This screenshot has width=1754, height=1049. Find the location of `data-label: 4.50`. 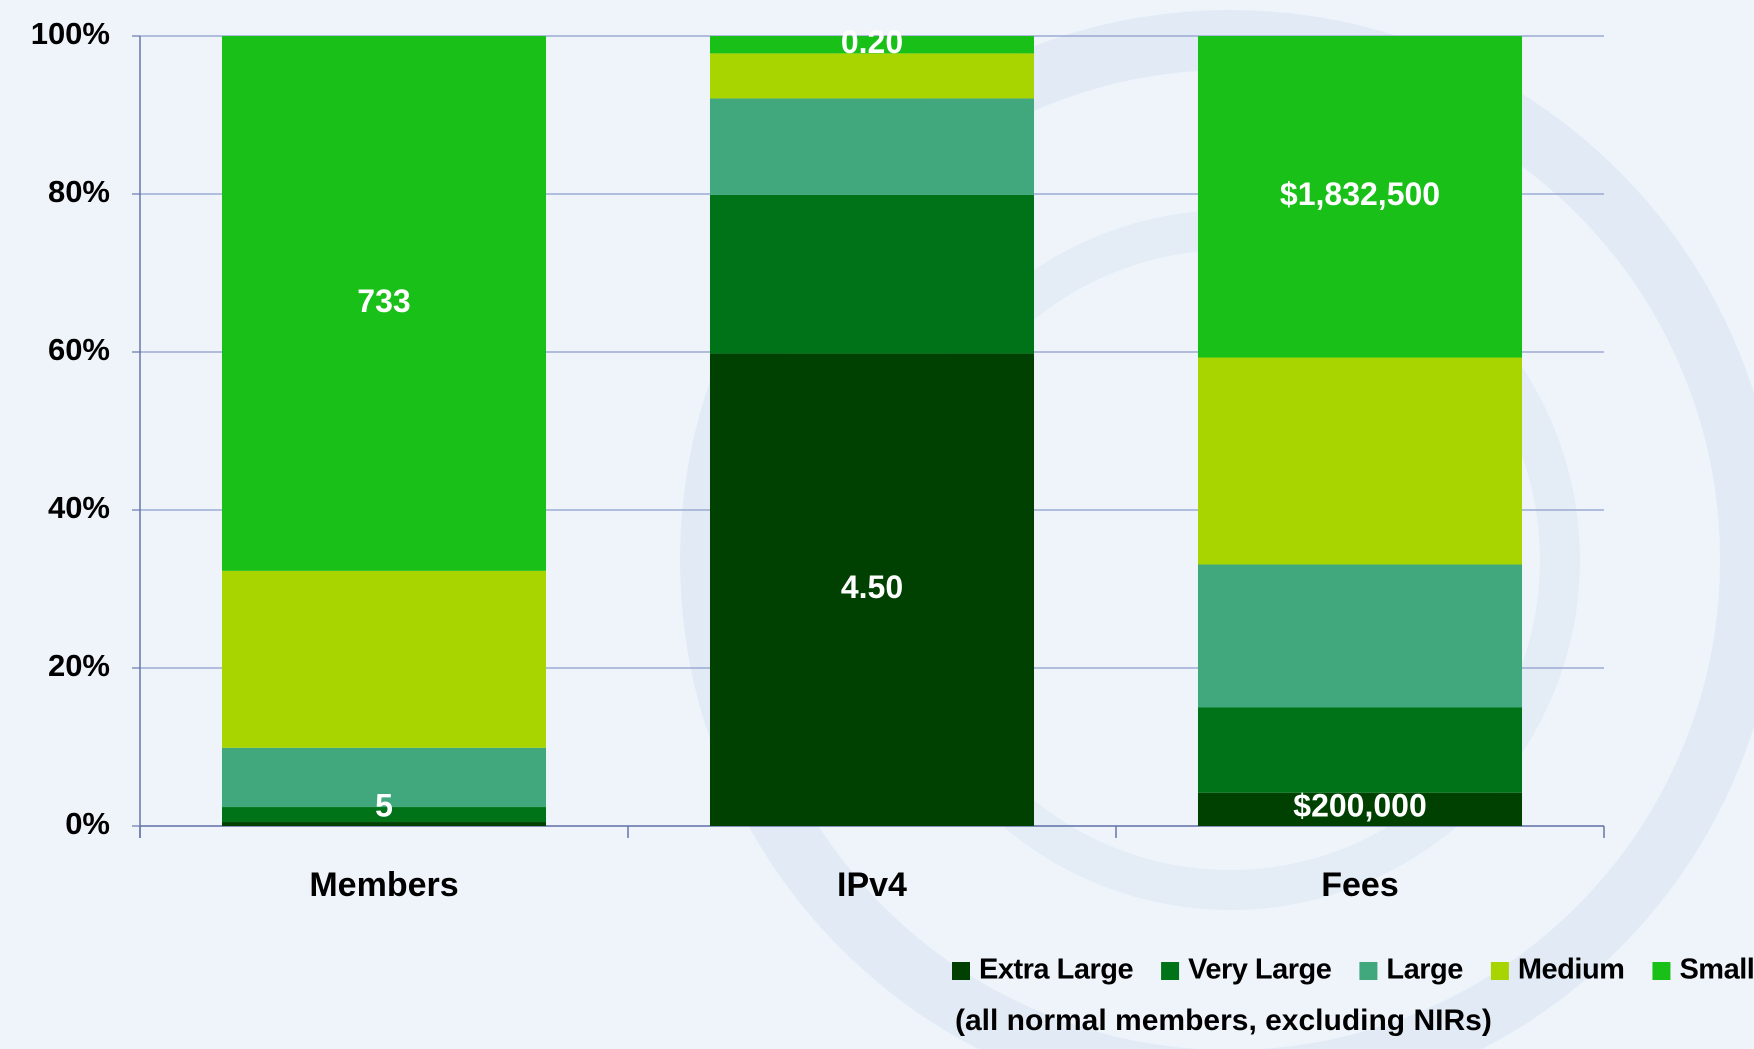

data-label: 4.50 is located at coordinates (872, 587).